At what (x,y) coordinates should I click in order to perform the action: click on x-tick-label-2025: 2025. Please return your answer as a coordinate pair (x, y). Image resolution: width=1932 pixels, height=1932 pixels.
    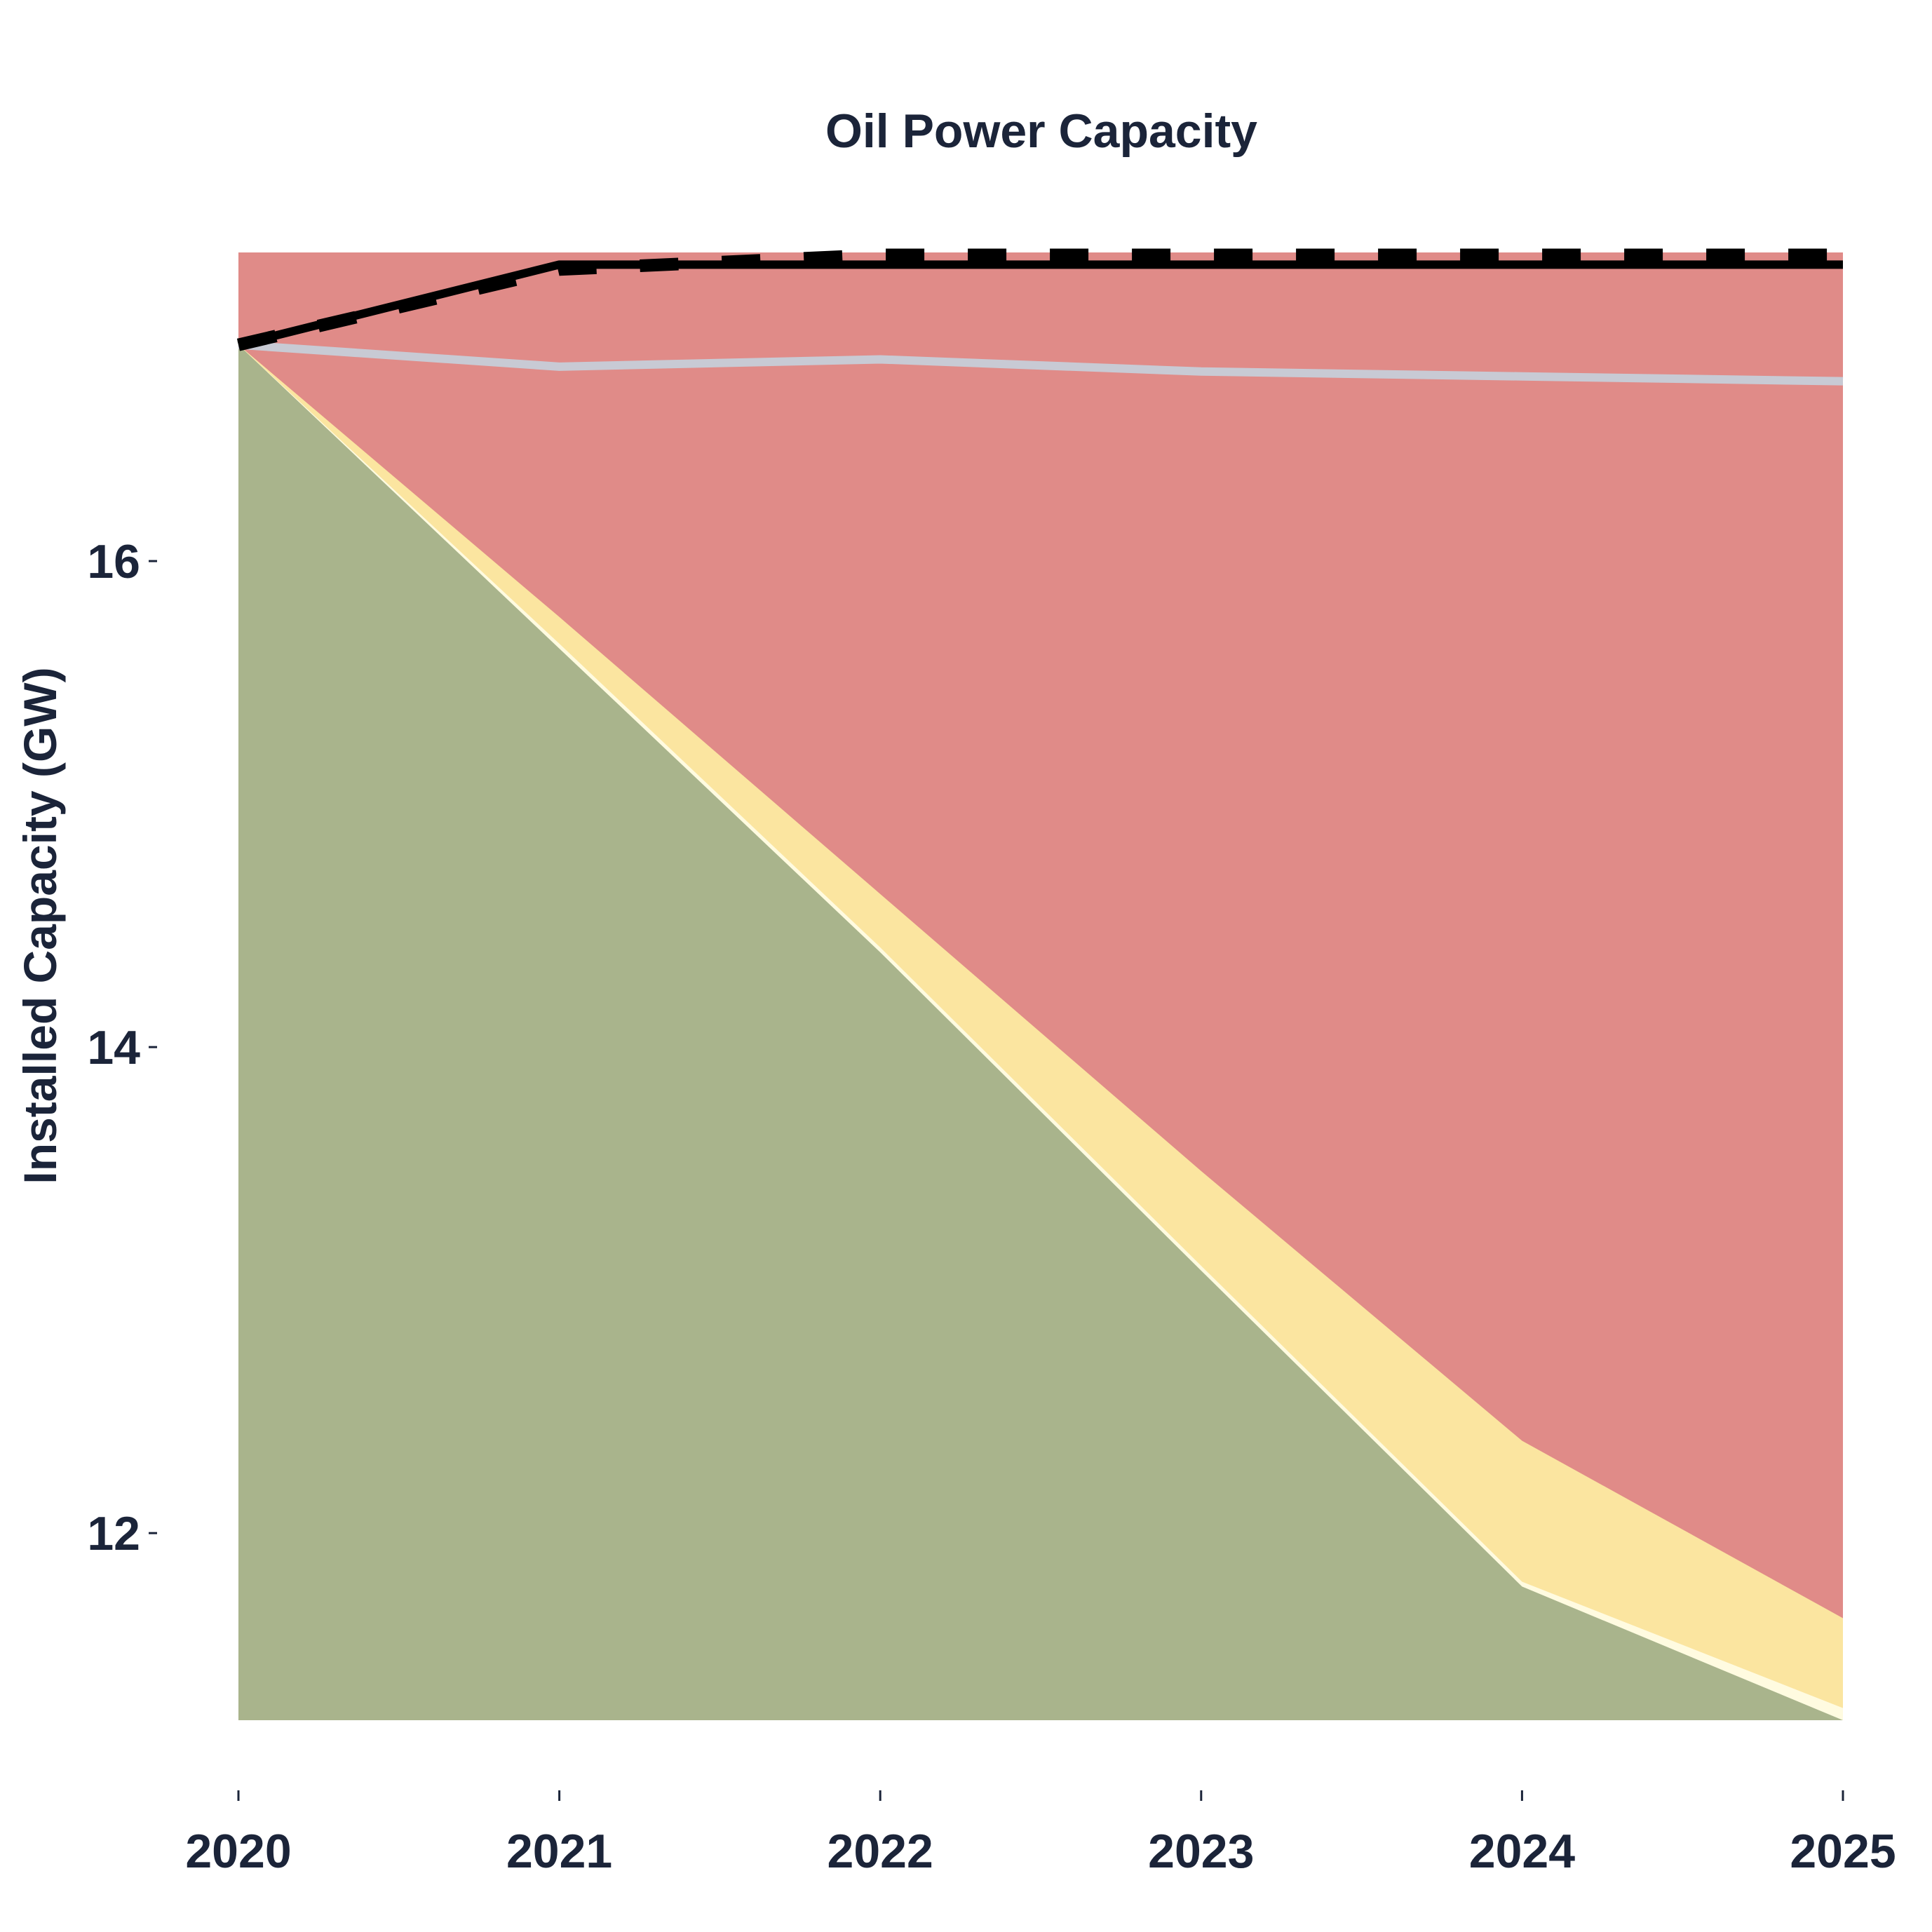
    Looking at the image, I should click on (1843, 1851).